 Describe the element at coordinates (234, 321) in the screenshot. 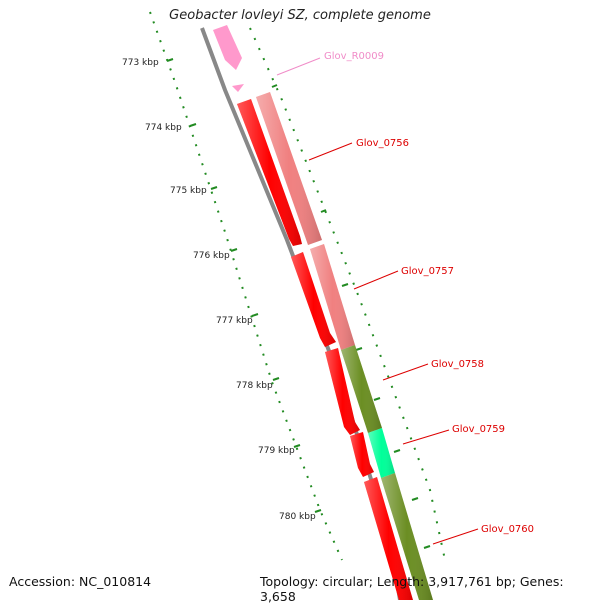

I see `kbp-label-777: 777 kbp` at that location.